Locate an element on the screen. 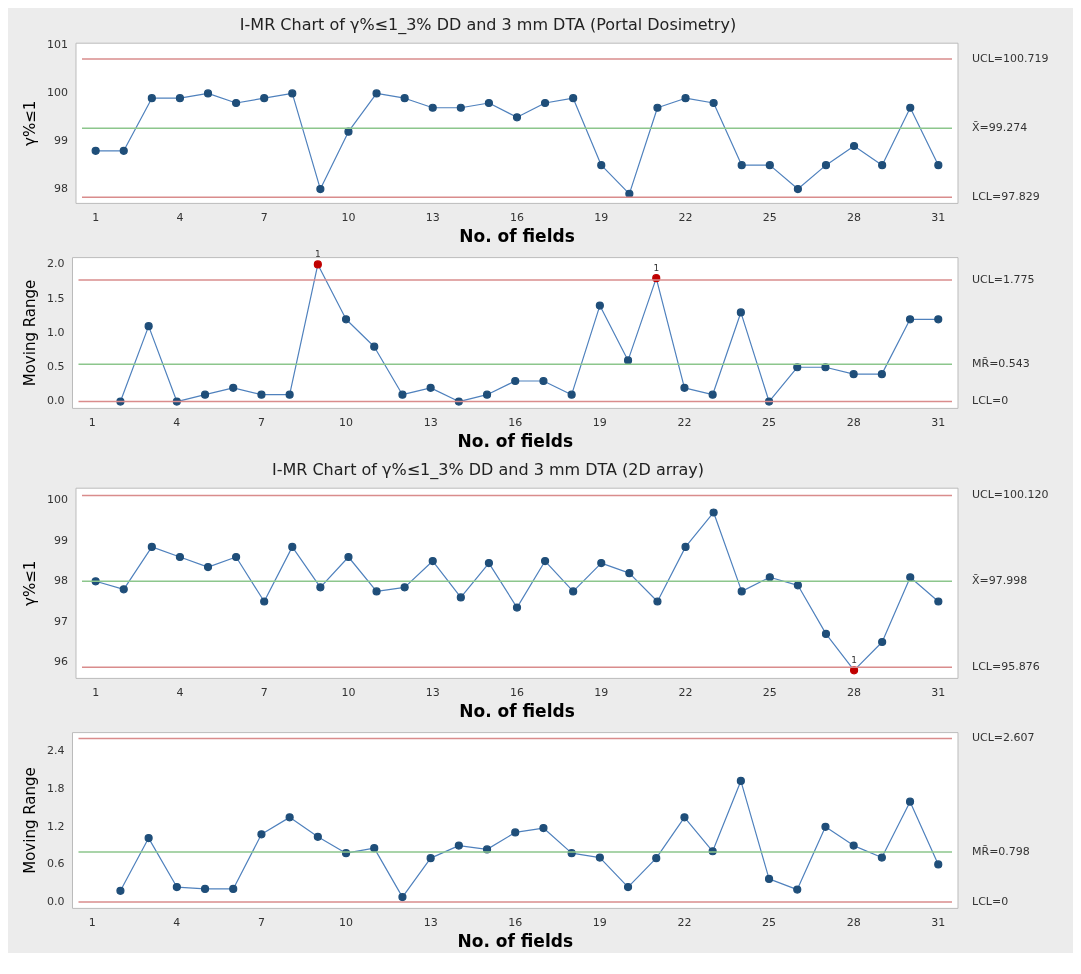  ref-line-label: UCL=1.775 is located at coordinates (1003, 279).